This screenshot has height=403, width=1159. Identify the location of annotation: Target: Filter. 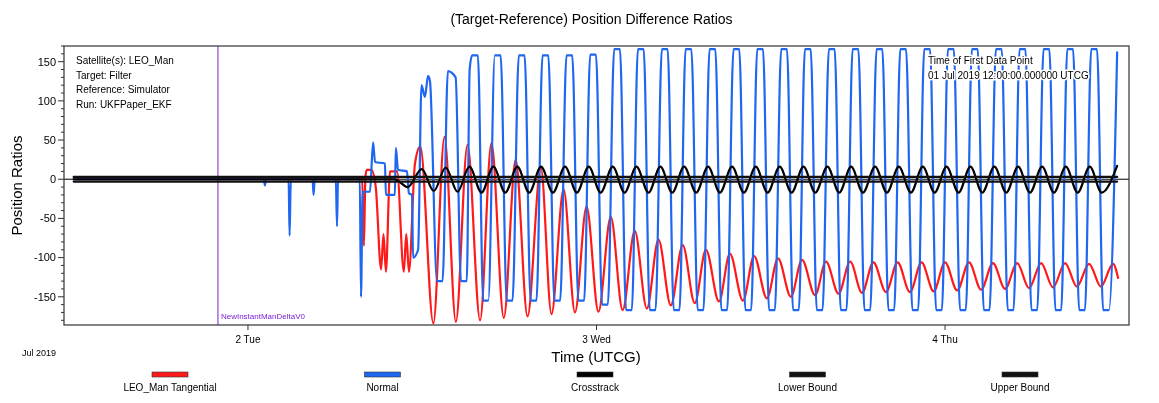
(104, 75).